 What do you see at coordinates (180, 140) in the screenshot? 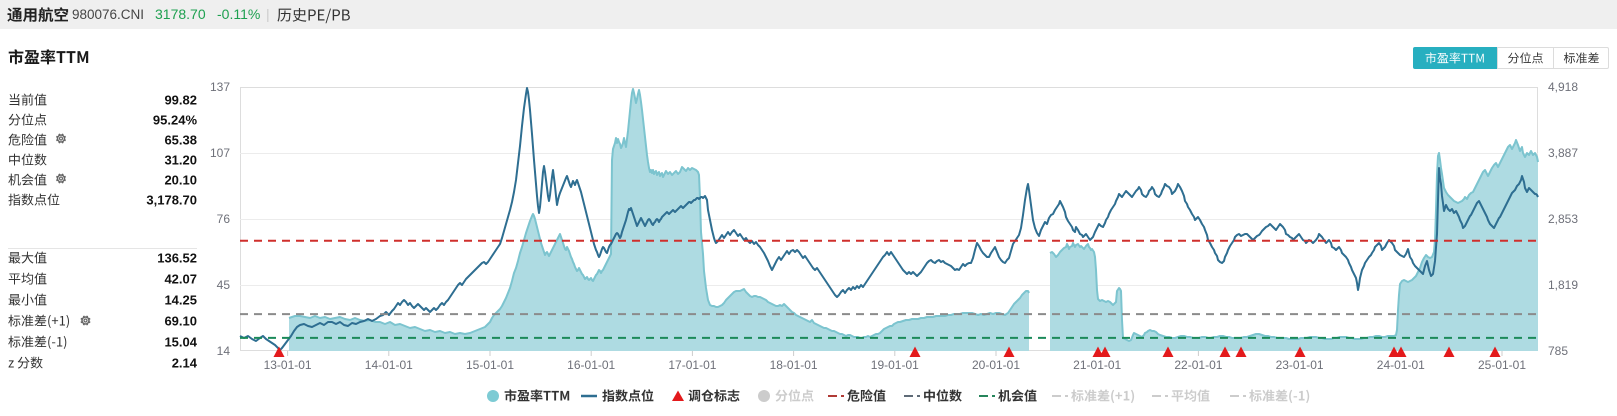
I see `svg-text: 65.38` at bounding box center [180, 140].